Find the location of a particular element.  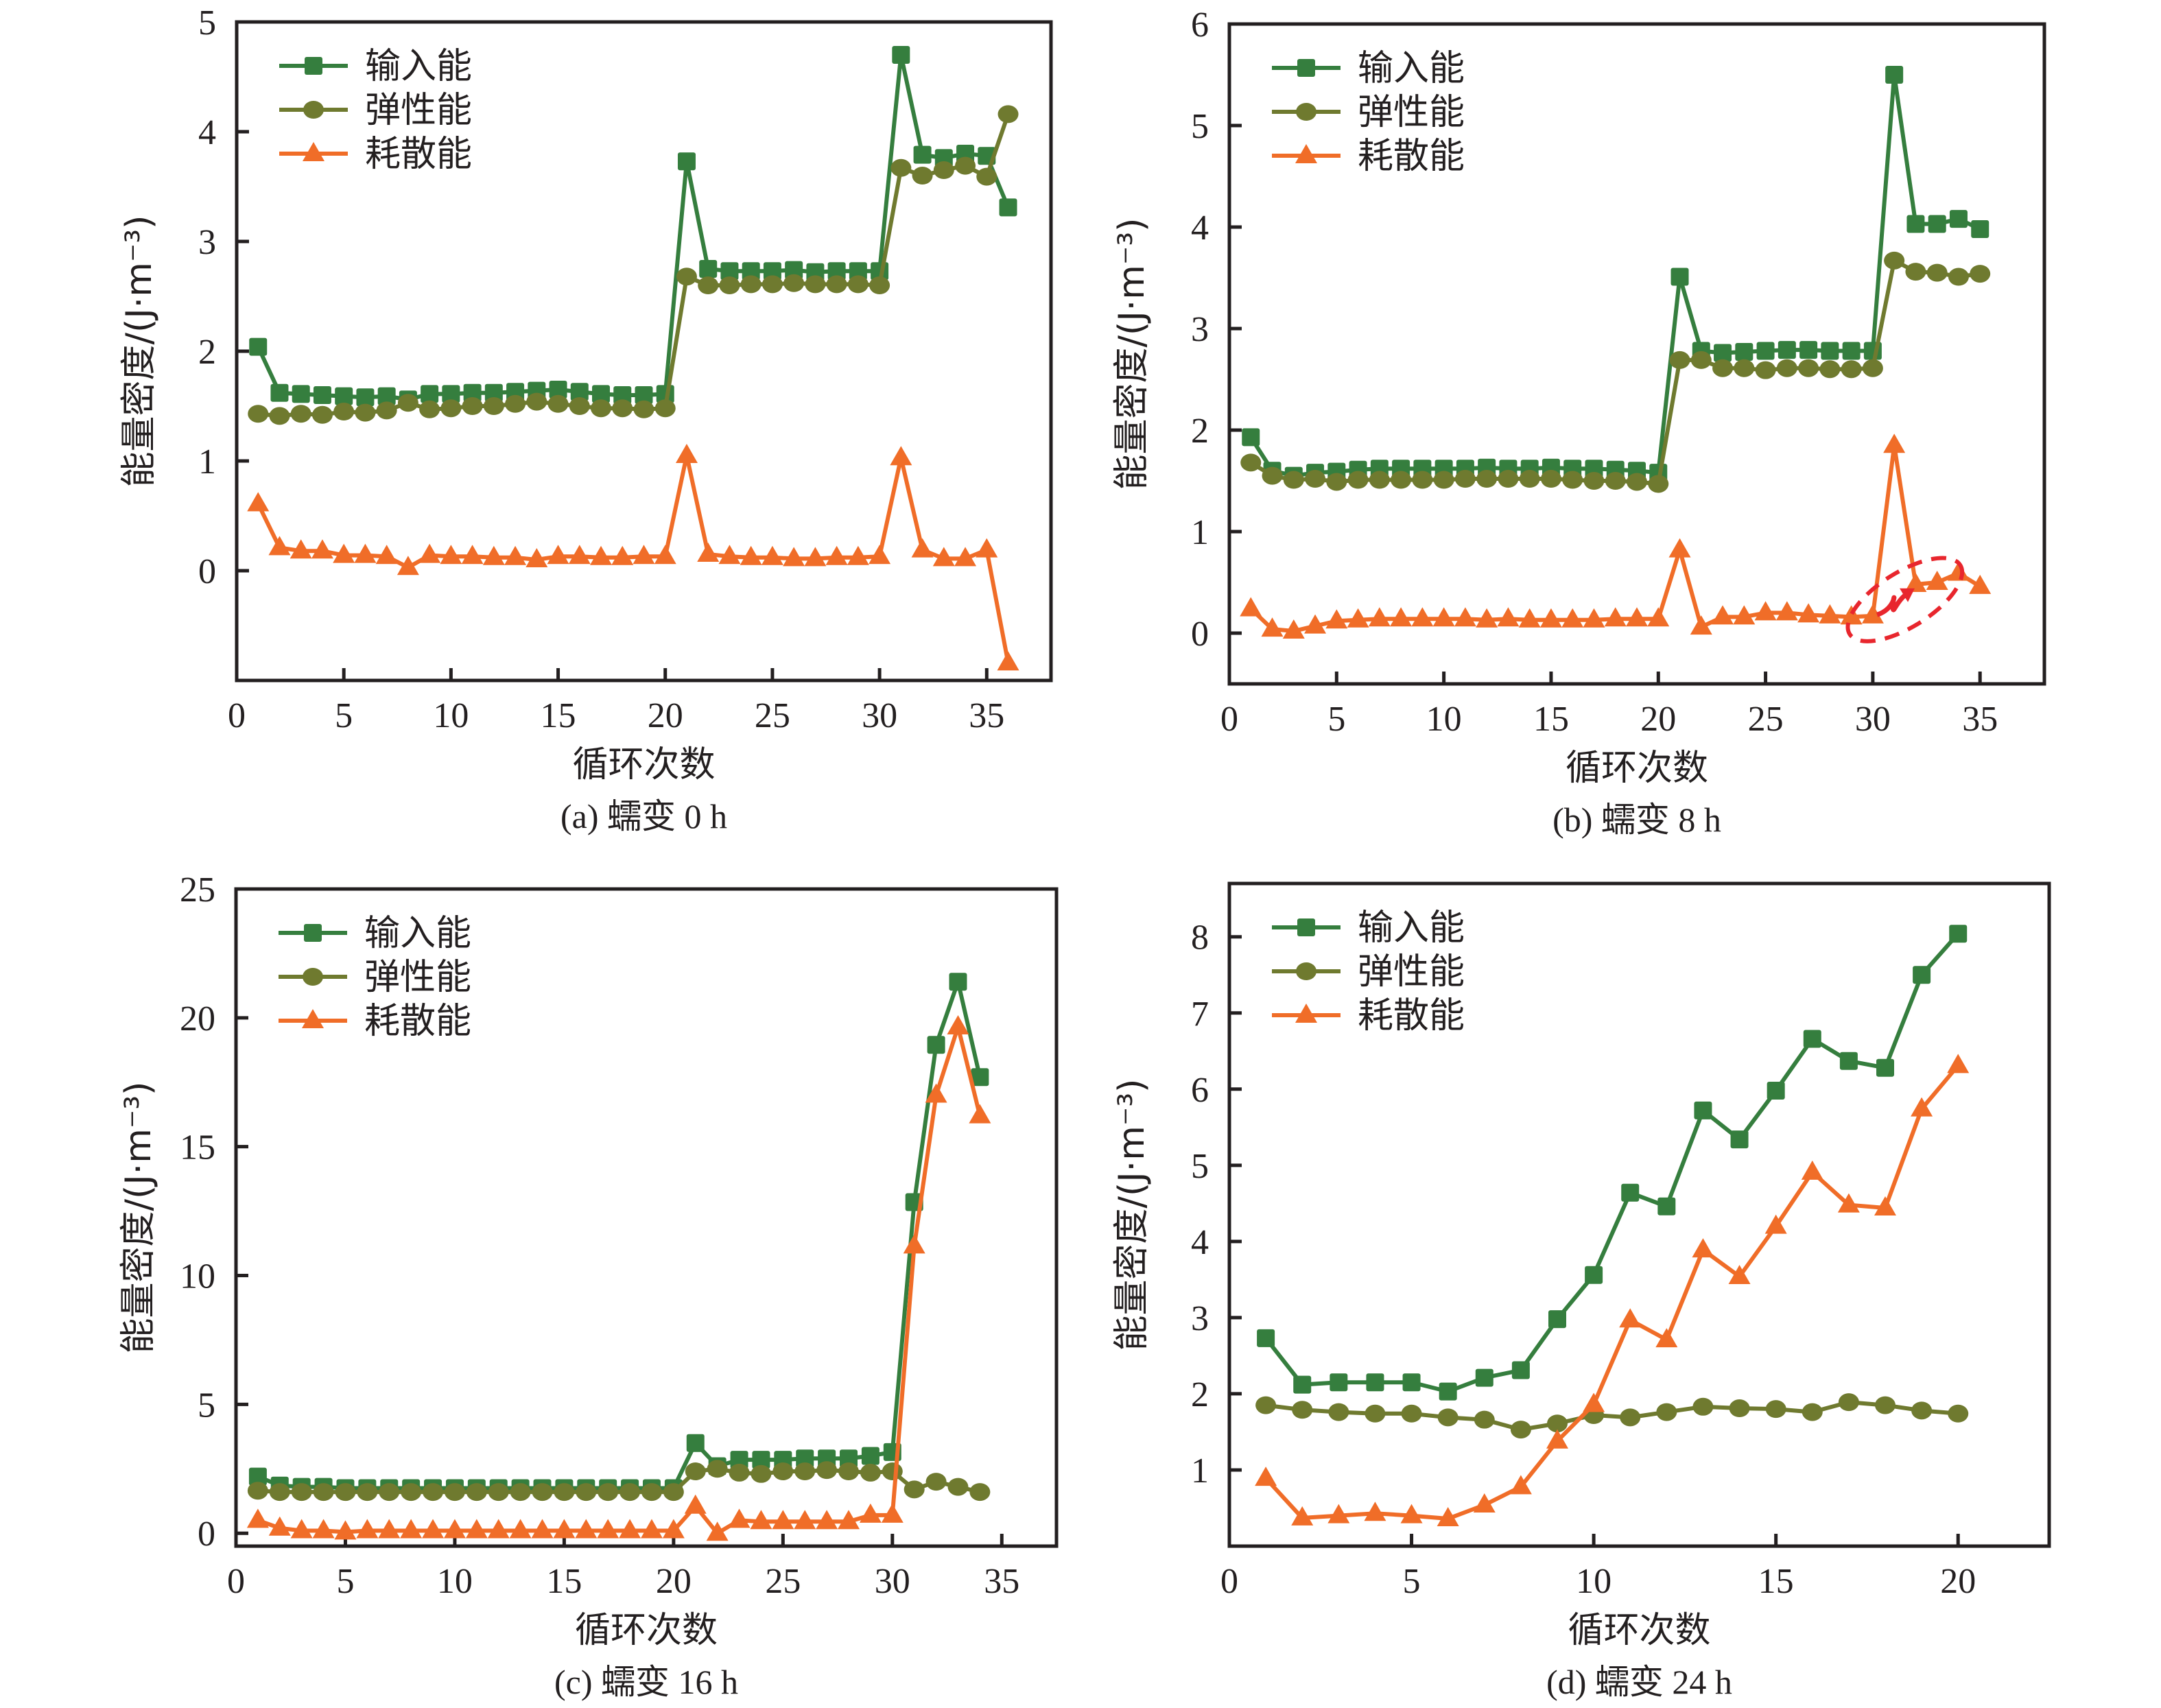

arrow-head-icon is located at coordinates (1908, 595).